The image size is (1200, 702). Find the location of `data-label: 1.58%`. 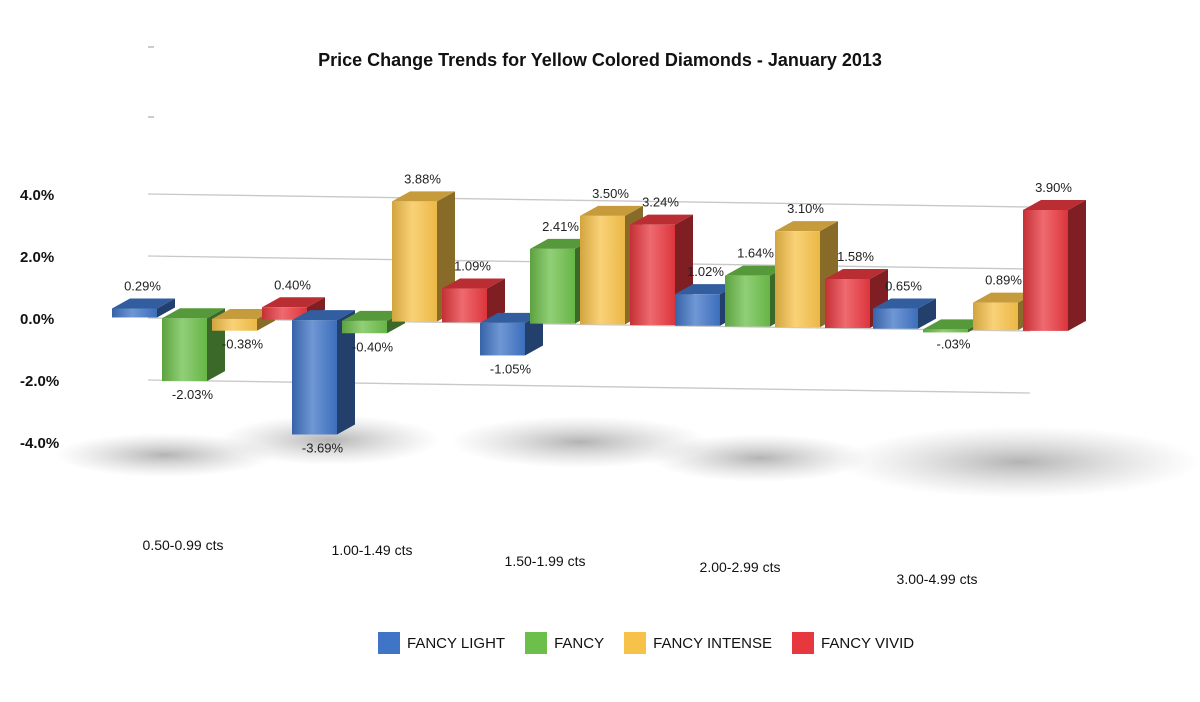

data-label: 1.58% is located at coordinates (855, 256).